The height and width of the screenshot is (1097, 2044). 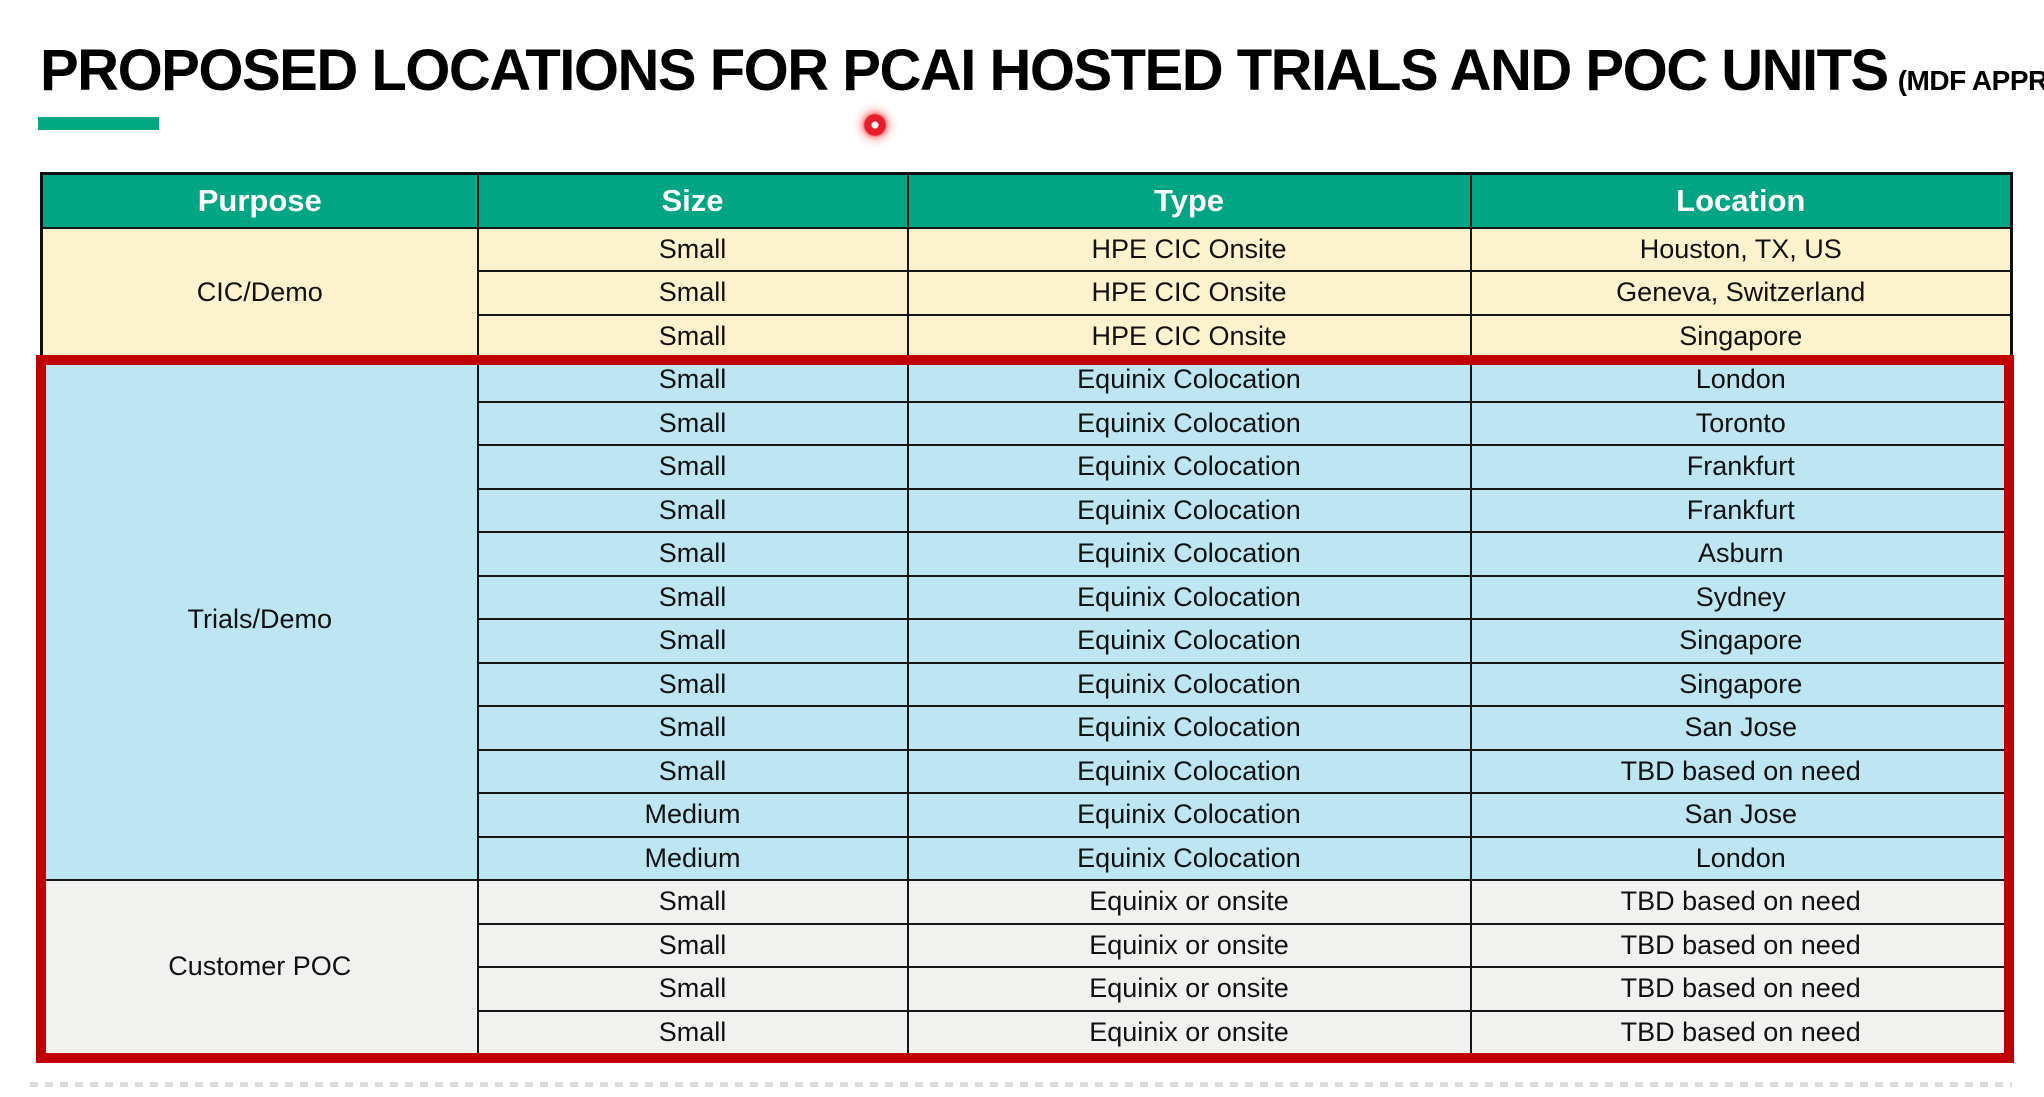 I want to click on table-row: Small Equinix Colocation Asburn, so click(x=1027, y=554).